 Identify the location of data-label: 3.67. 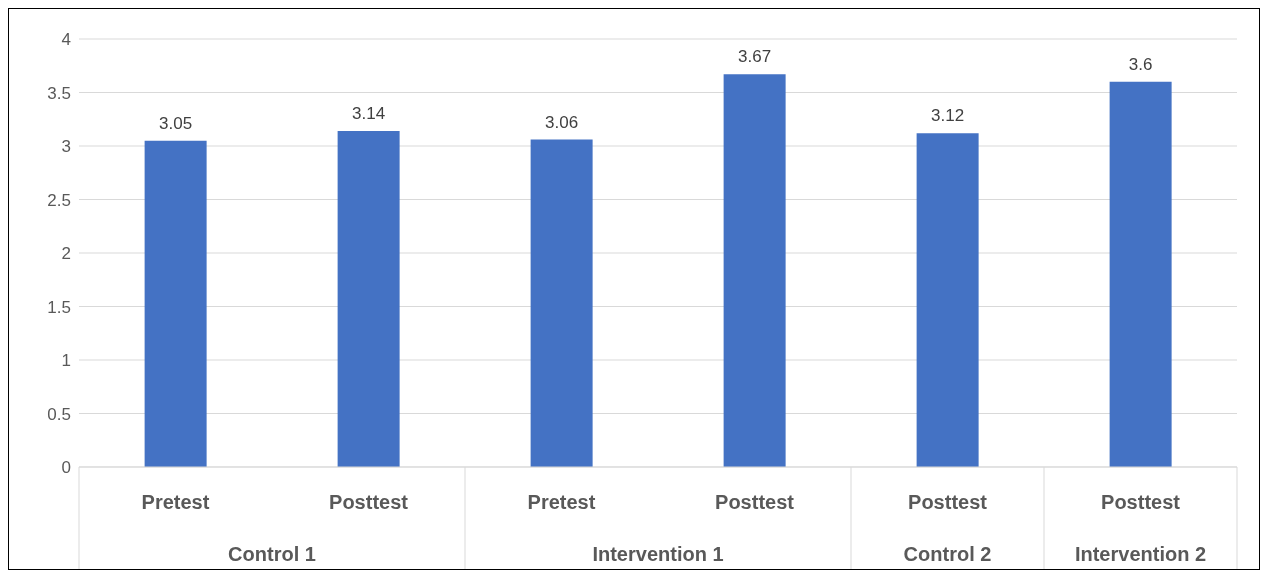
(755, 57).